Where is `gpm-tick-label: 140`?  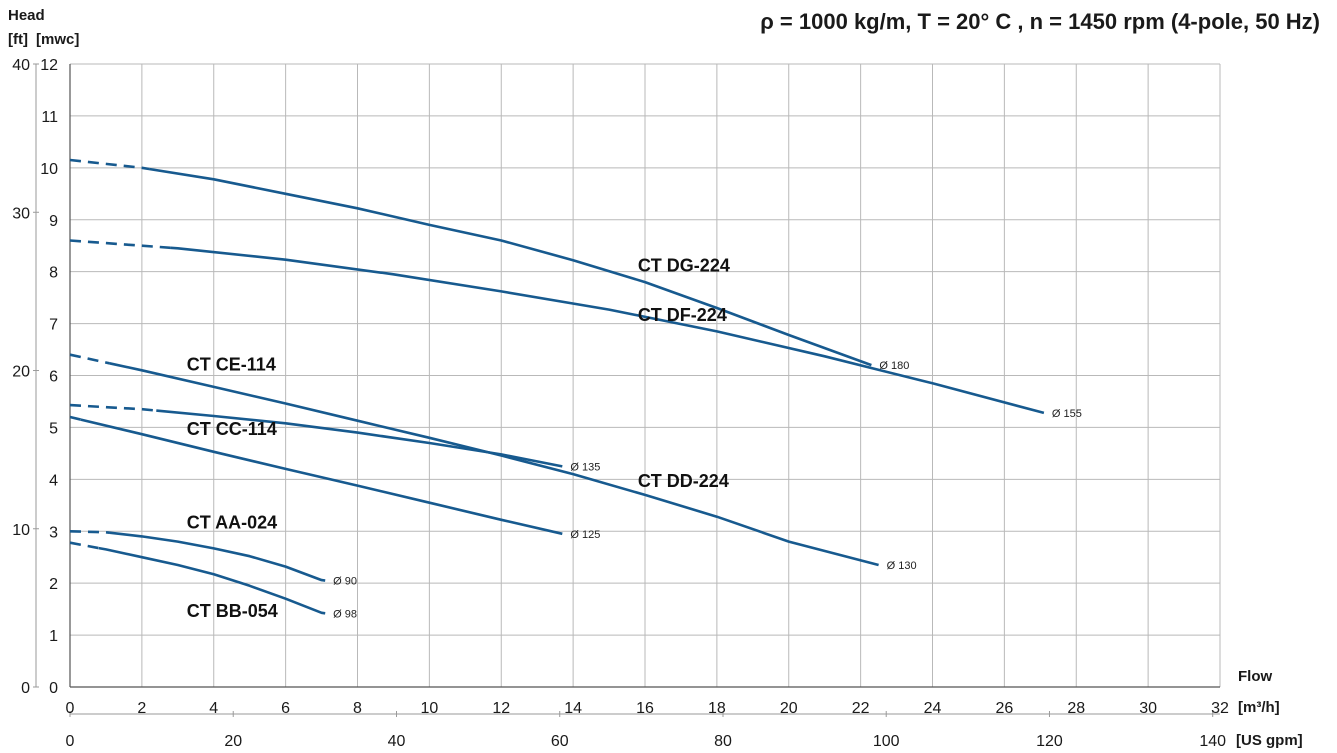
gpm-tick-label: 140 is located at coordinates (1212, 741).